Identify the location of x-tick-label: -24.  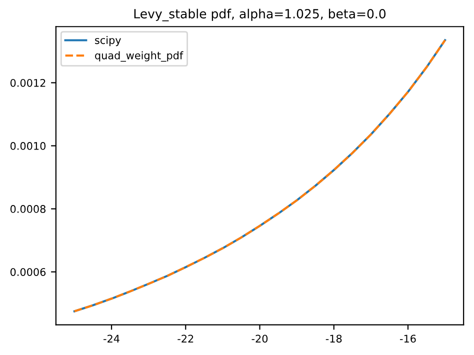
(112, 338).